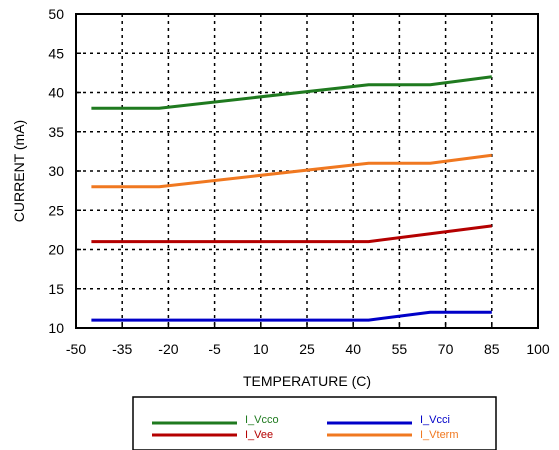 This screenshot has width=559, height=450. Describe the element at coordinates (305, 427) in the screenshot. I see `legend-items: I_Vcco I_Vcci I_Vee I_Vterm` at that location.